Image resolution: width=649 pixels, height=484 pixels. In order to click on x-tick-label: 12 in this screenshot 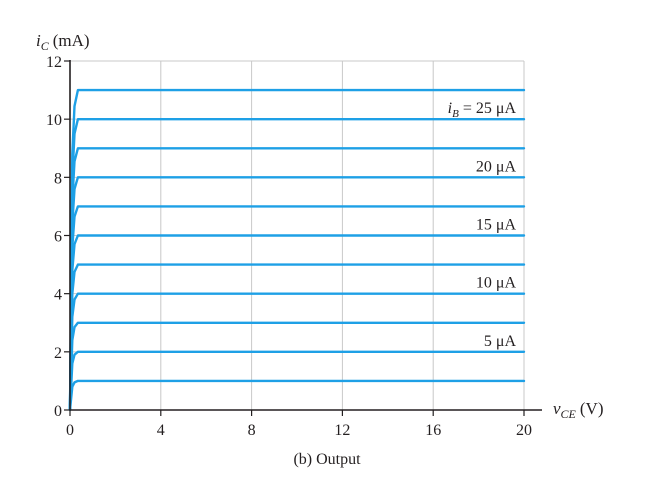, I will do `click(342, 430)`.